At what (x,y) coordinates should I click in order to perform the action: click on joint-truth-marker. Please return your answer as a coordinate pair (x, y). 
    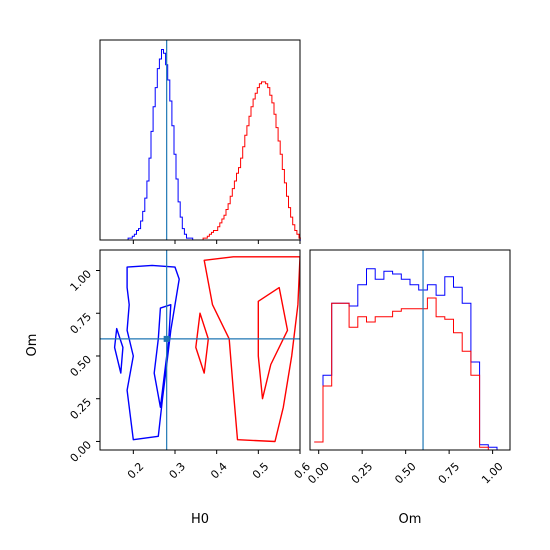
    Looking at the image, I should click on (166, 338).